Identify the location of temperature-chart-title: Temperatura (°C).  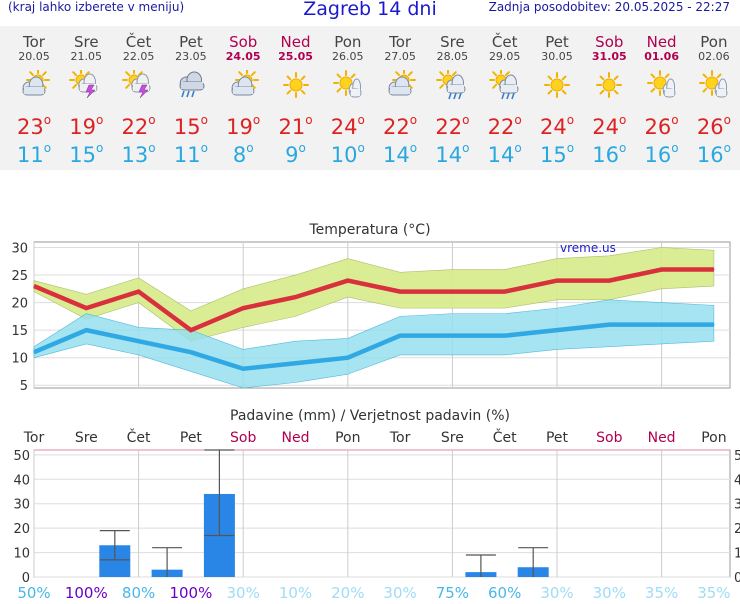
(369, 230).